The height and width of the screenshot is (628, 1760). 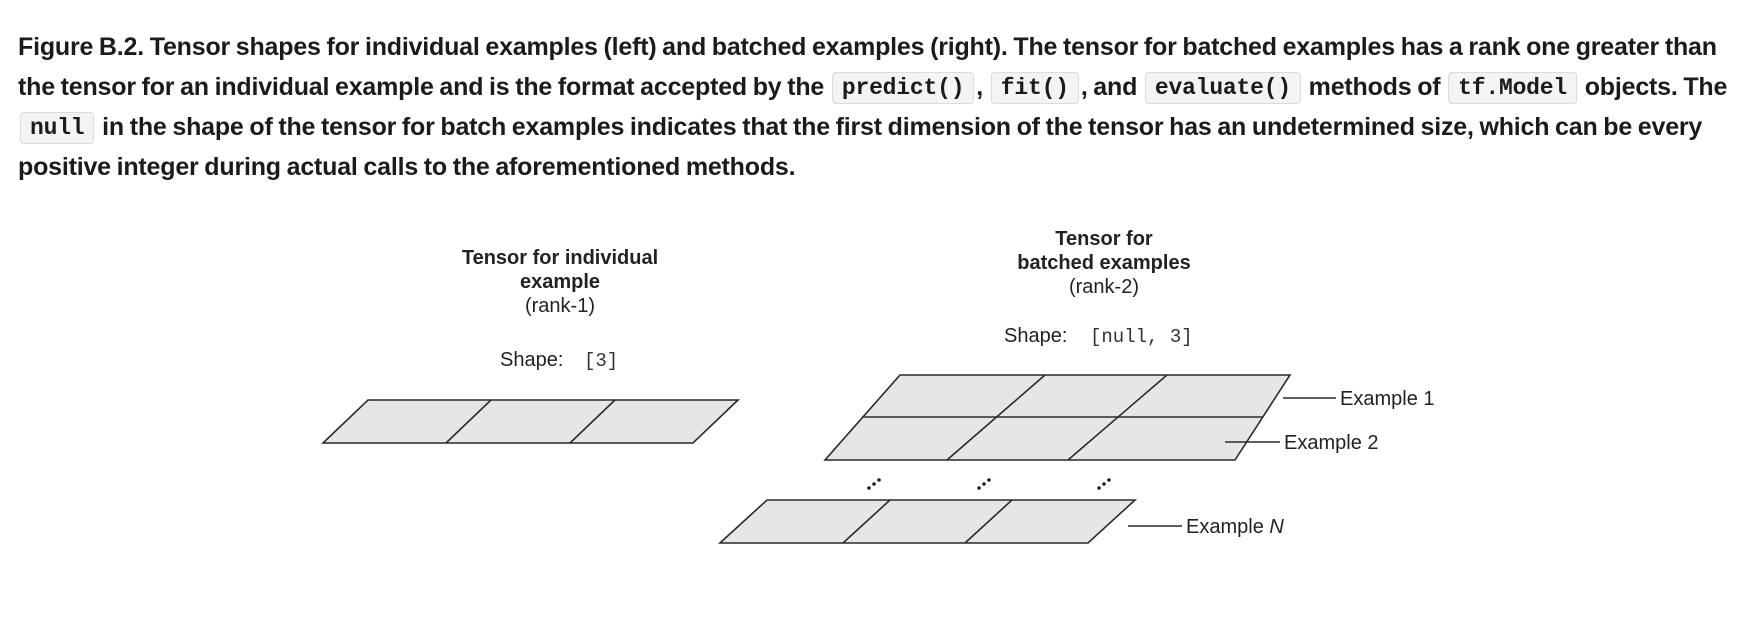 I want to click on figure-label: Figure B.2., so click(x=81, y=47).